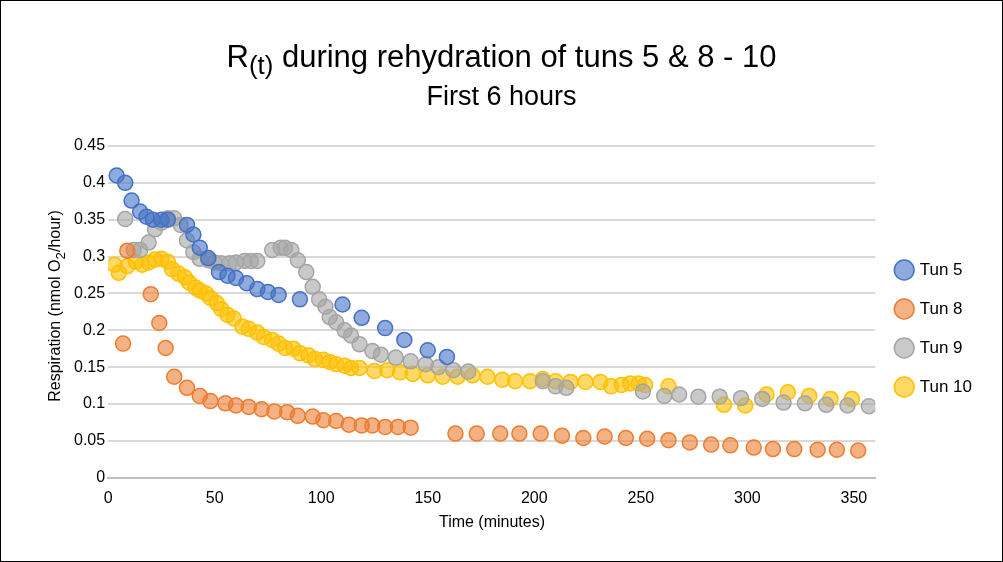  Describe the element at coordinates (747, 497) in the screenshot. I see `x-tick-label: 300` at that location.